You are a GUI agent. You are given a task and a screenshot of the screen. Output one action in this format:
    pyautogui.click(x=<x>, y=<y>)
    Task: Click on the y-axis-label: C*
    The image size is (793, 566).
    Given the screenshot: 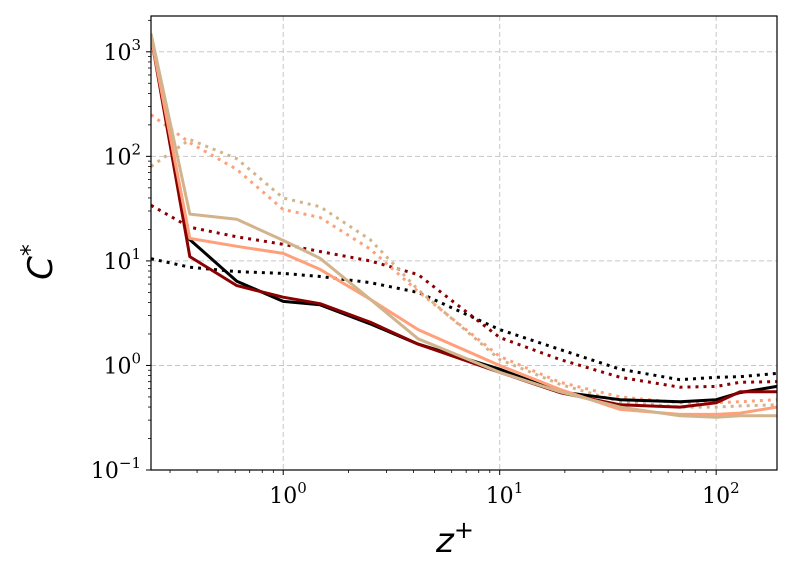 What is the action you would take?
    pyautogui.click(x=38, y=262)
    